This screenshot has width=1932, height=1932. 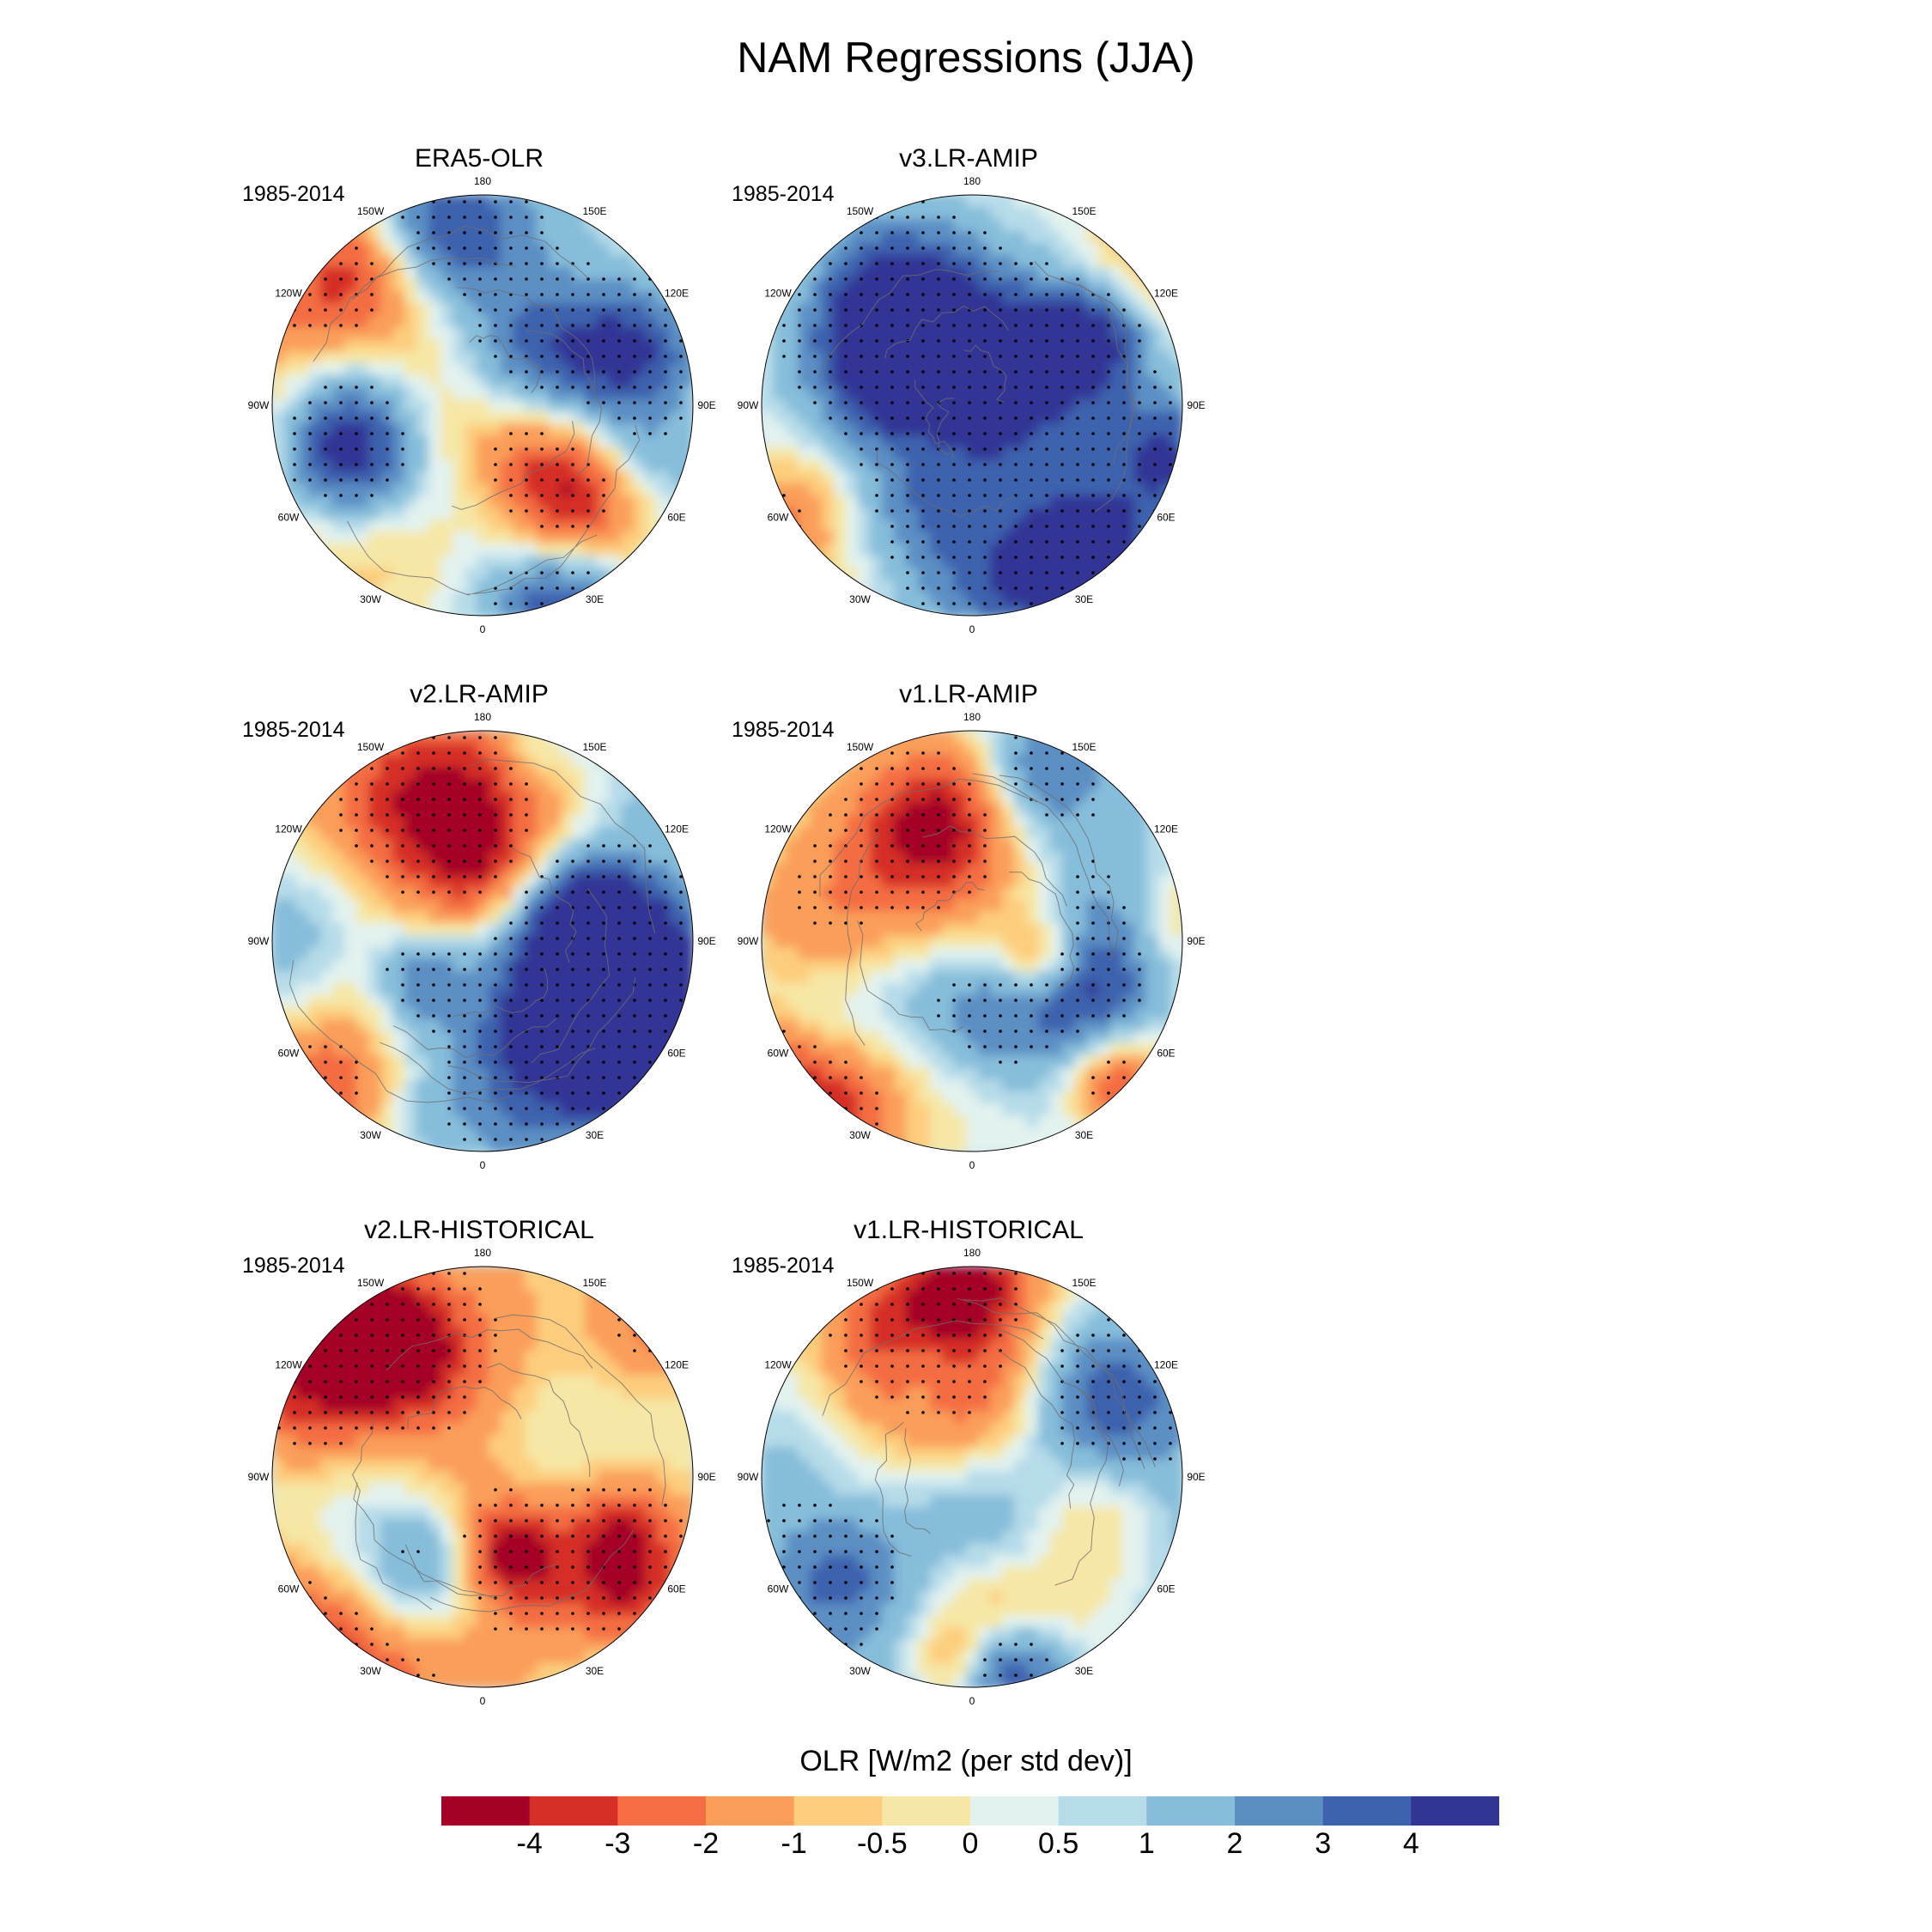 What do you see at coordinates (618, 1843) in the screenshot?
I see `colorbar-tick-label: -3` at bounding box center [618, 1843].